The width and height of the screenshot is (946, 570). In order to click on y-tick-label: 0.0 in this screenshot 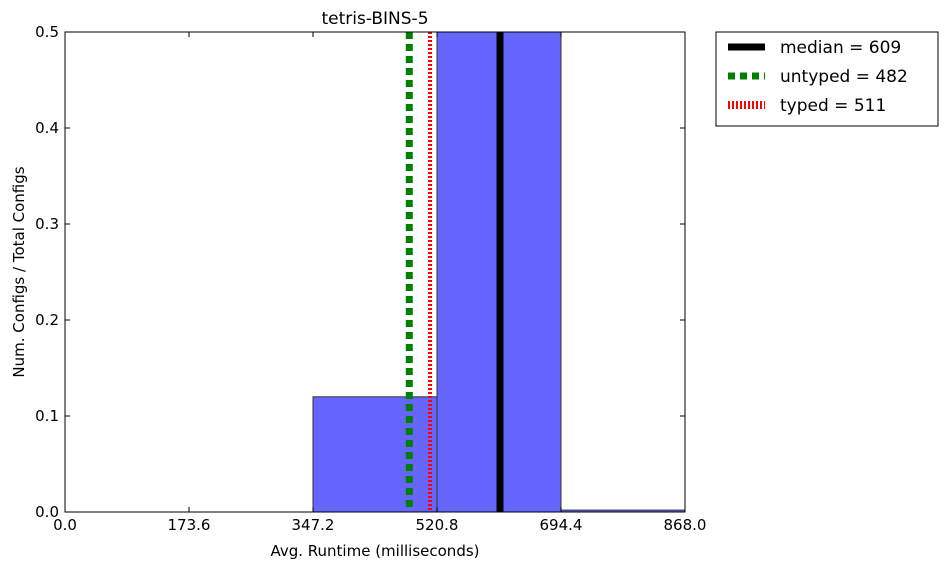, I will do `click(47, 512)`.